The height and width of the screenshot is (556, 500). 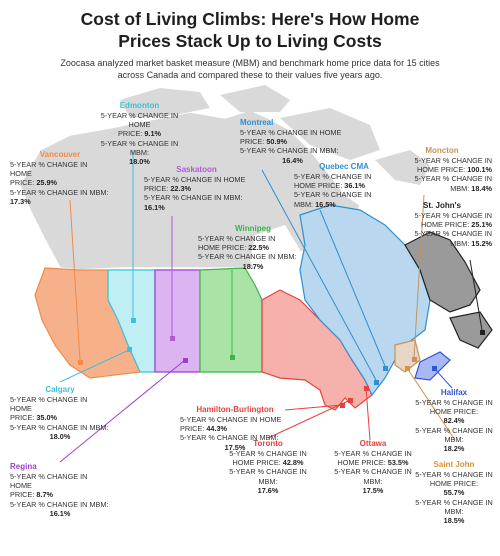 I want to click on winnipeg-home-price-label: HOME PRICE:, so click(x=222, y=248).